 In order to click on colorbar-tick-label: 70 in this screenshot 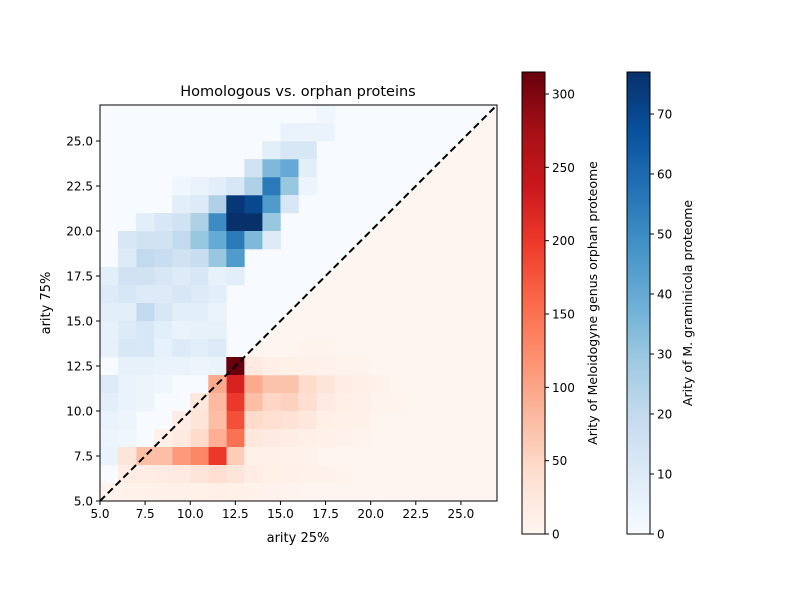, I will do `click(664, 115)`.